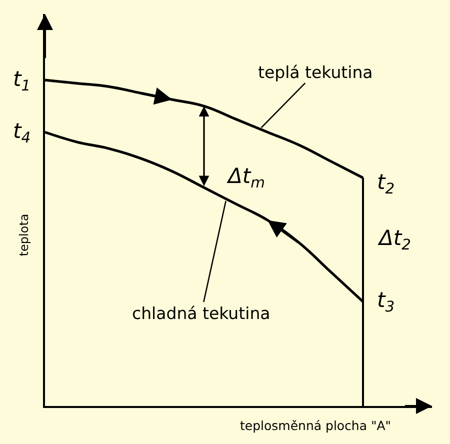 The image size is (450, 444). I want to click on x-axis-title: teplosměnná plocha "A", so click(316, 425).